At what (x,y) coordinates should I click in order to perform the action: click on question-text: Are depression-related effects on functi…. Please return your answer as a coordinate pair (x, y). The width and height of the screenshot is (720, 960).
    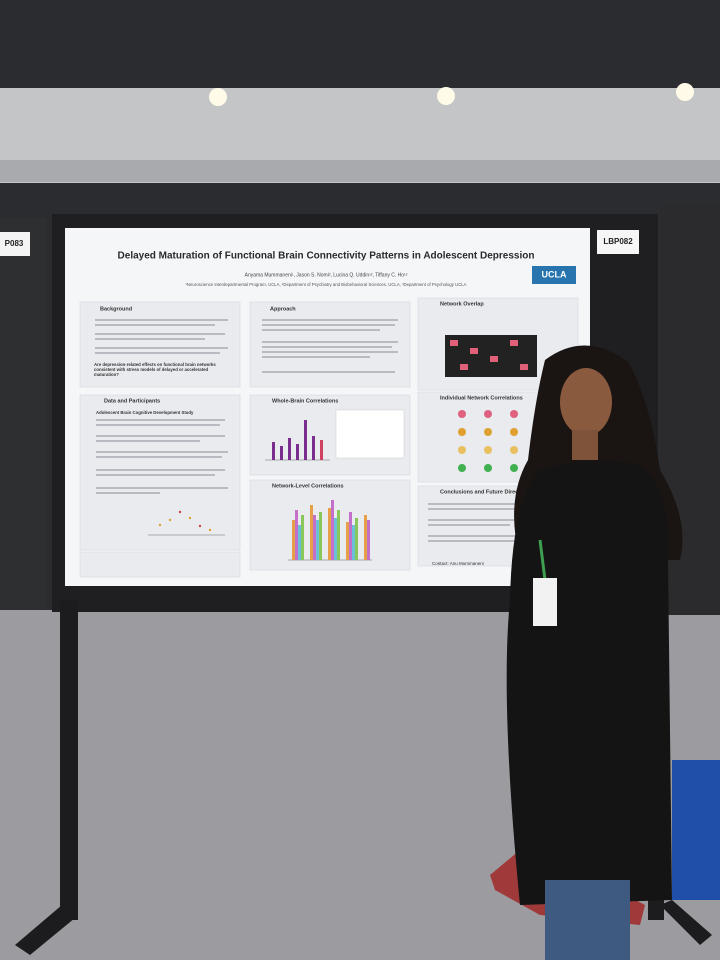
    Looking at the image, I should click on (155, 370).